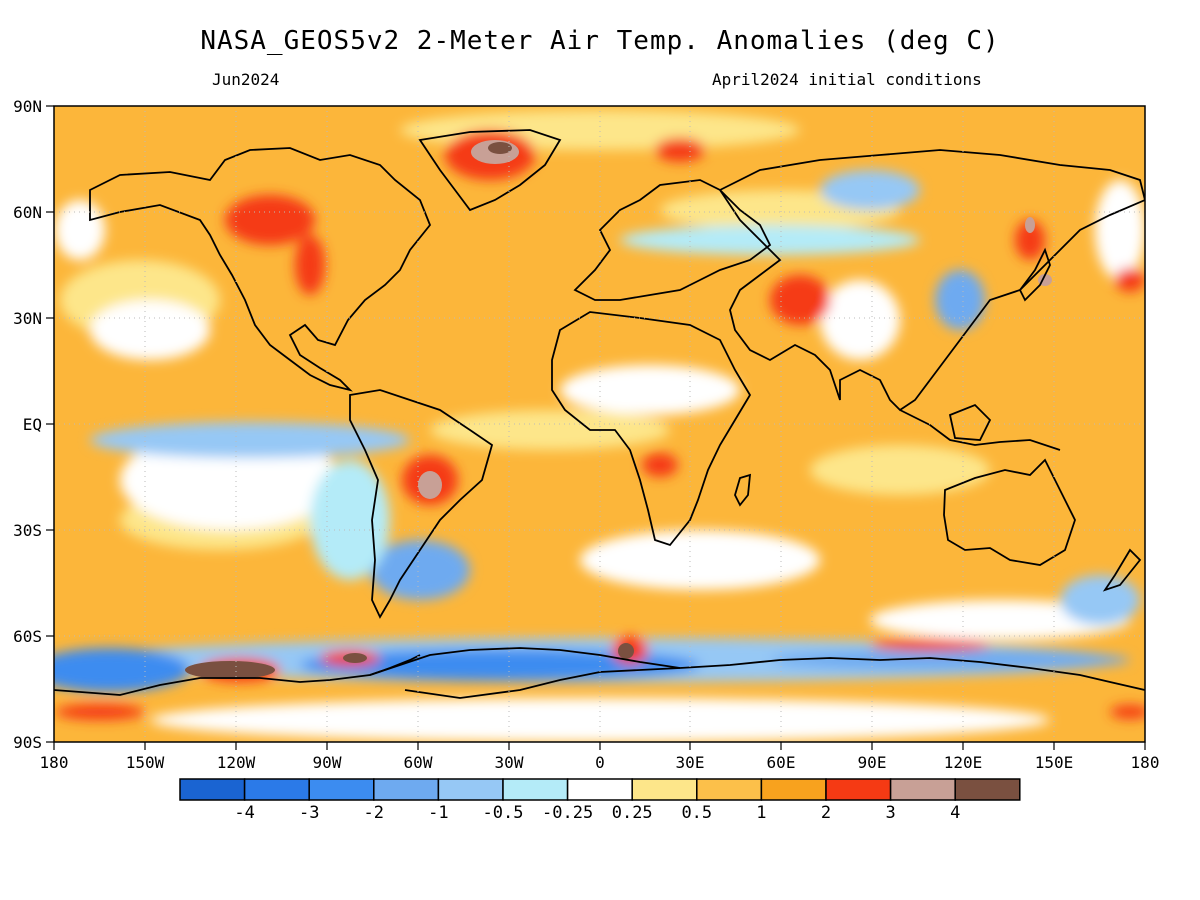 The image size is (1200, 900). I want to click on lon-label: 30E, so click(690, 762).